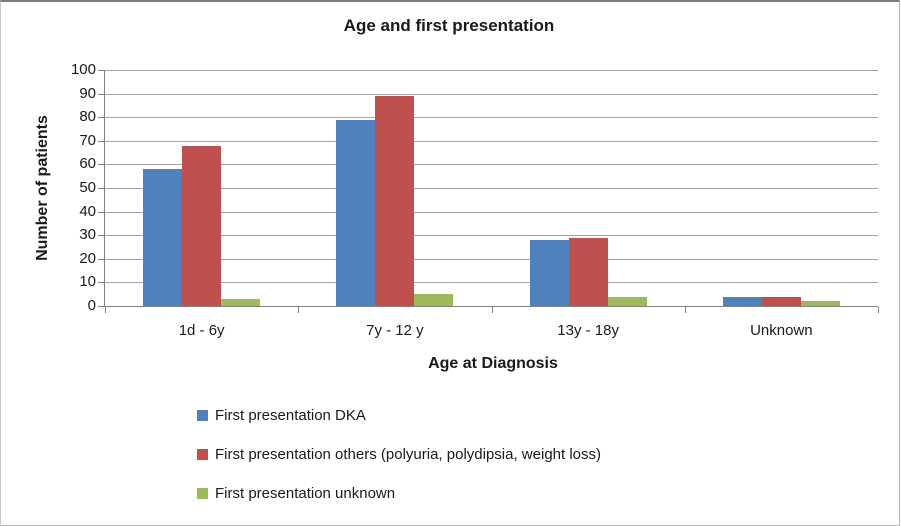 Image resolution: width=901 pixels, height=526 pixels. What do you see at coordinates (399, 493) in the screenshot?
I see `legend-item: First presentation unknown` at bounding box center [399, 493].